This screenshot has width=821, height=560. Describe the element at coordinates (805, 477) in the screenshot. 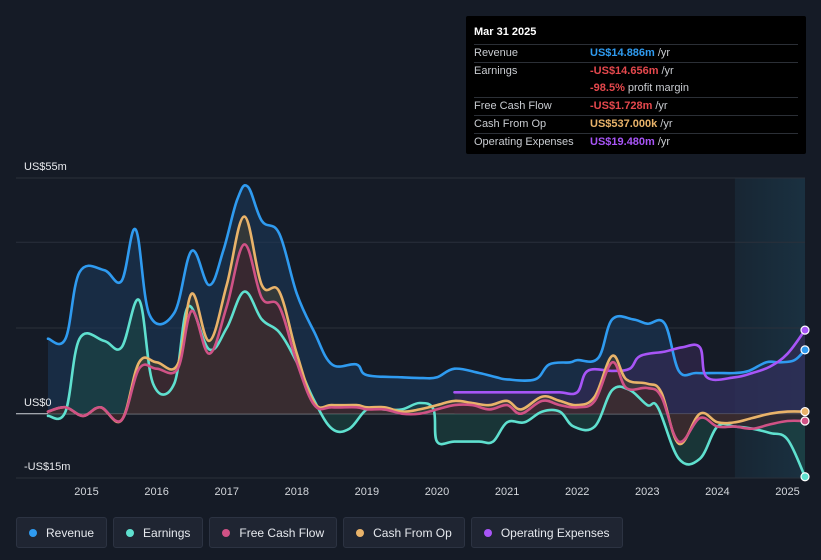

I see `earnings-end-marker` at that location.